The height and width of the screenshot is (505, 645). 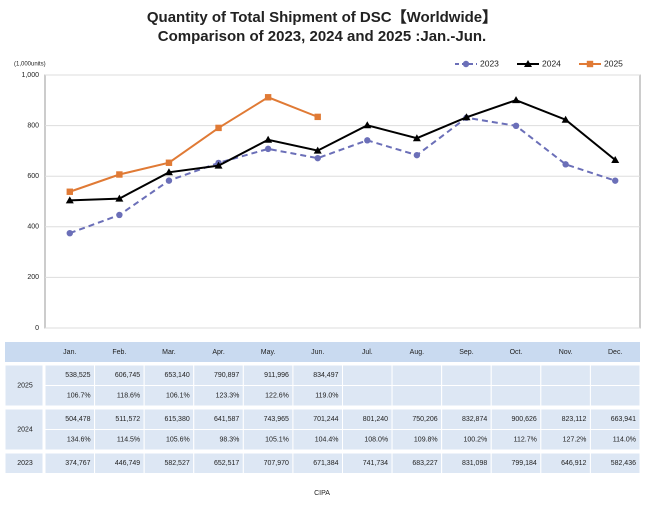 What do you see at coordinates (119, 352) in the screenshot?
I see `table-header: Feb.` at bounding box center [119, 352].